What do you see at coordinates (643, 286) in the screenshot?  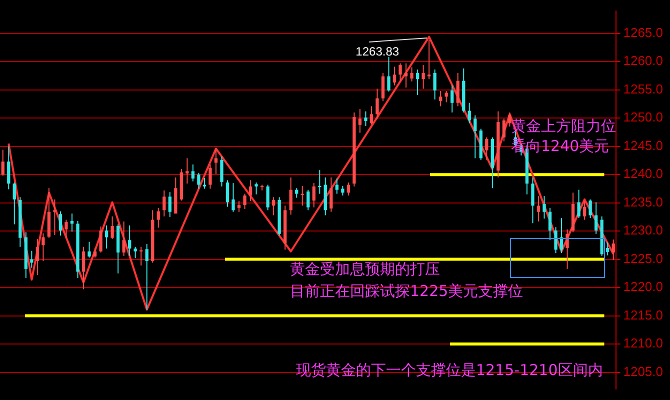 I see `y-tick-label: 1220.0` at bounding box center [643, 286].